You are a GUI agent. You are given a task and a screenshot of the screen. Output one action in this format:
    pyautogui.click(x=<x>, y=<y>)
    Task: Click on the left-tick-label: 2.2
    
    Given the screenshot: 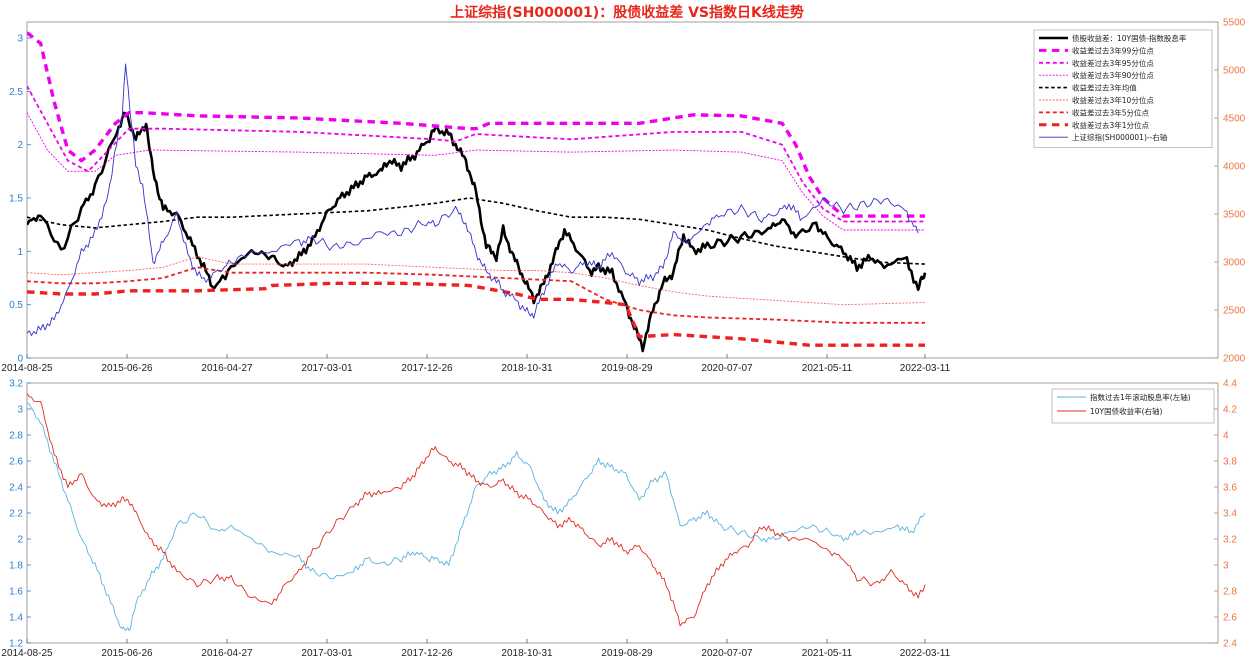 What is the action you would take?
    pyautogui.click(x=16, y=514)
    